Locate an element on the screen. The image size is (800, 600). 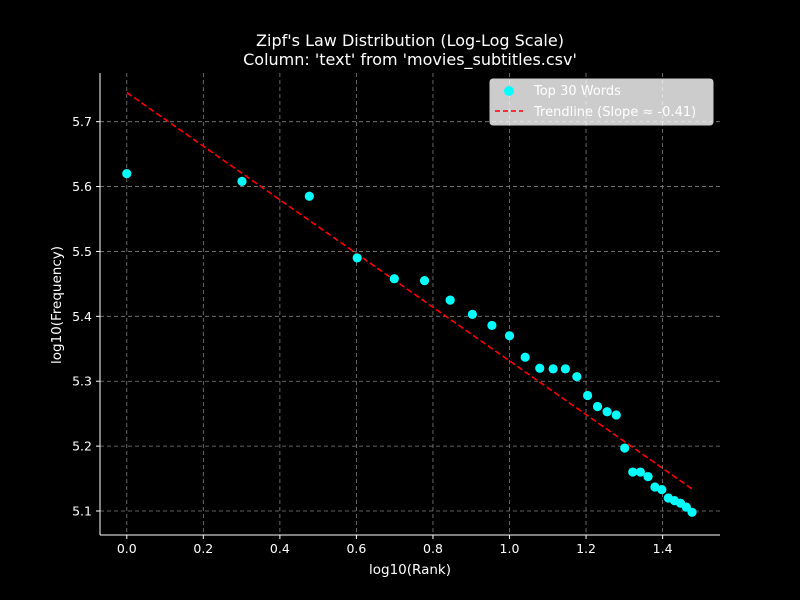
y-tick-label: 5.4 is located at coordinates (82, 316).